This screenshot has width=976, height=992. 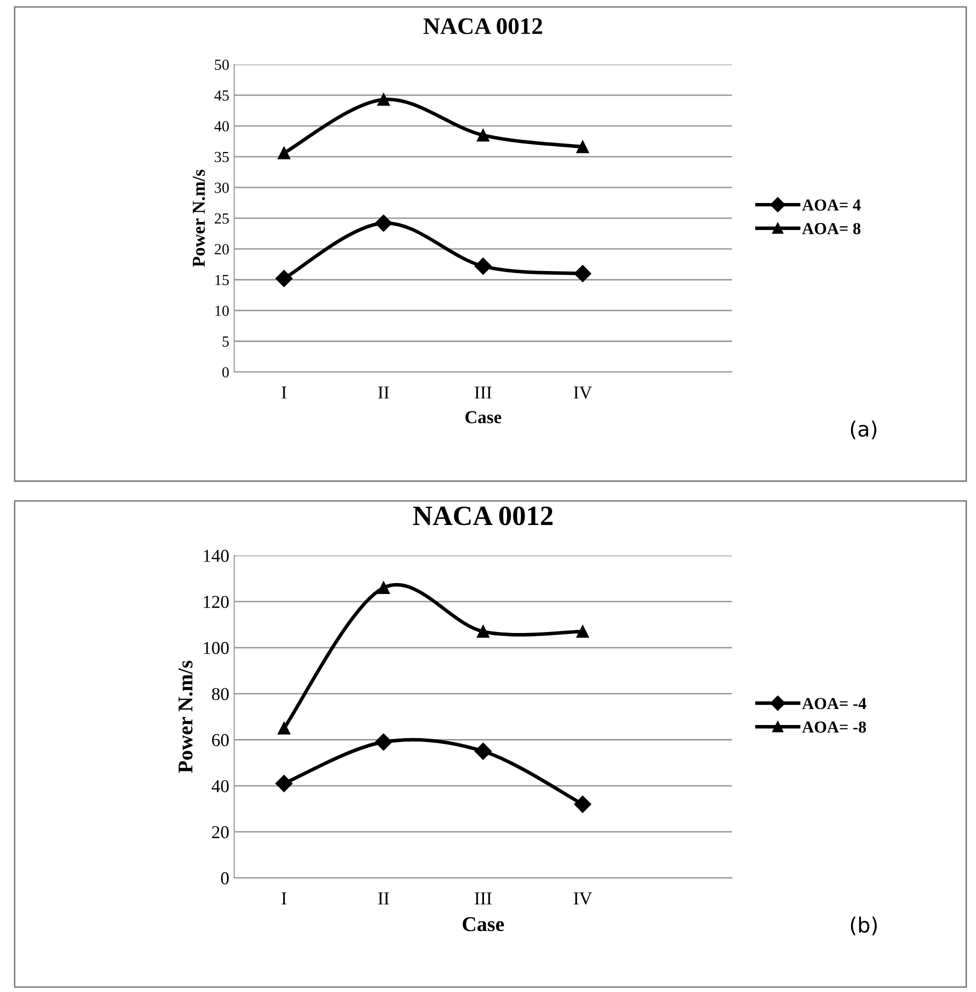 What do you see at coordinates (222, 280) in the screenshot?
I see `y-tick-label: 15` at bounding box center [222, 280].